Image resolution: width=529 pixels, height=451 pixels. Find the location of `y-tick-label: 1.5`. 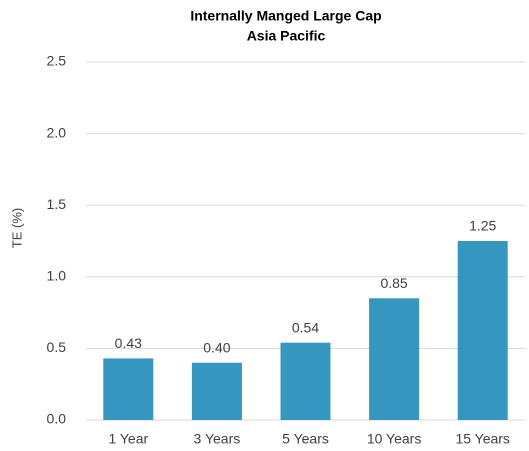

y-tick-label: 1.5 is located at coordinates (57, 204).